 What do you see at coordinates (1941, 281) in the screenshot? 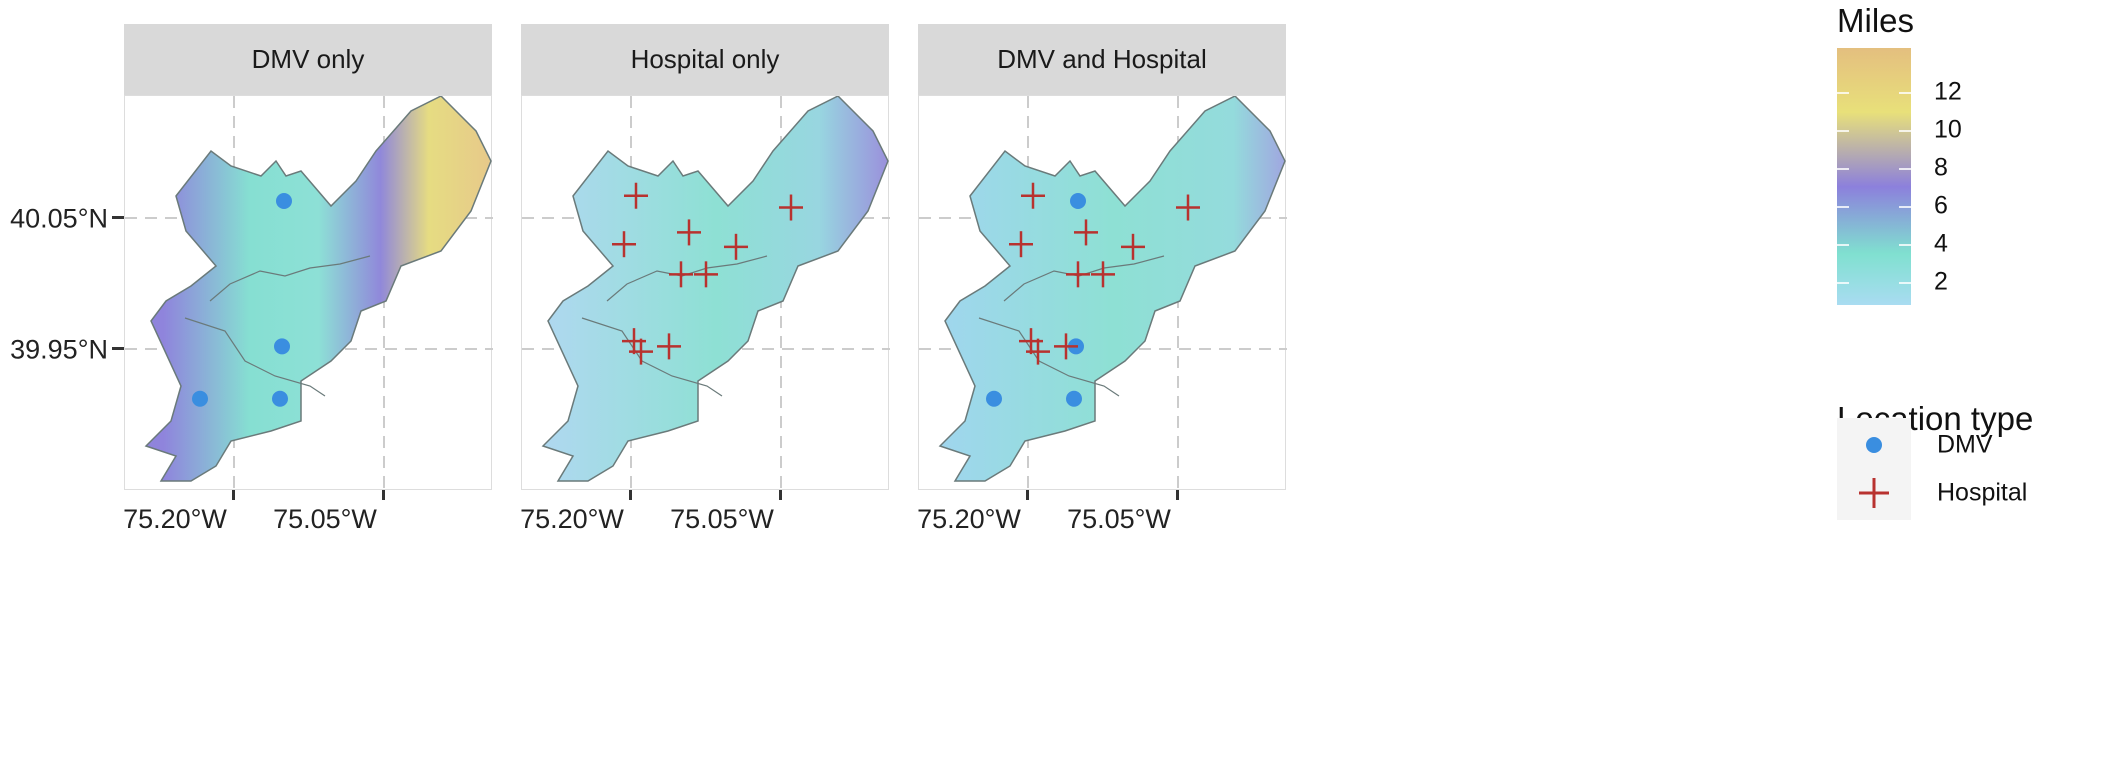
I see `colorbar-tick-label: 2` at bounding box center [1941, 281].